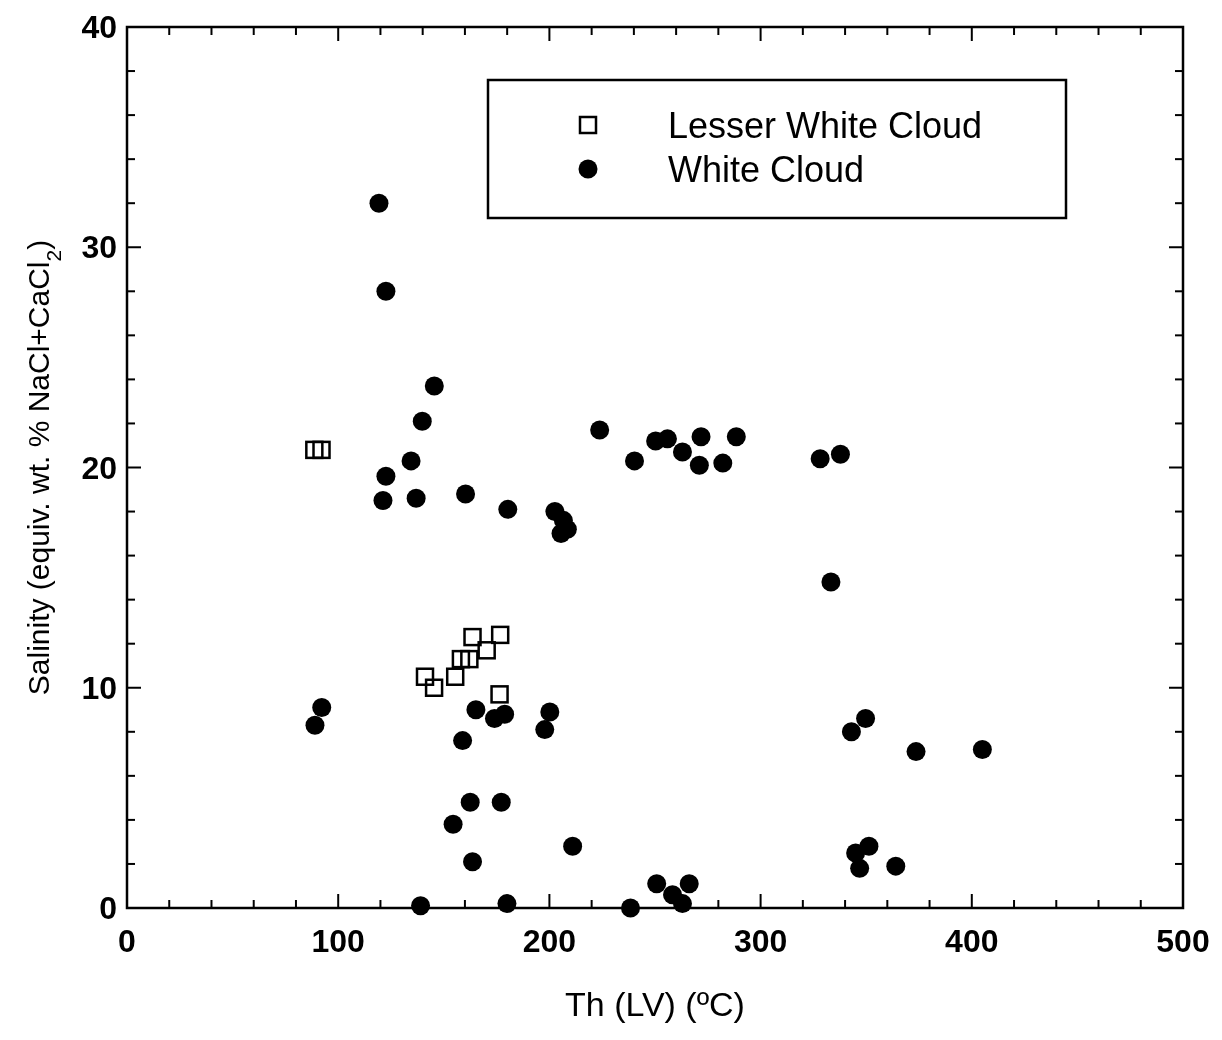  What do you see at coordinates (766, 169) in the screenshot?
I see `legend-label: White Cloud` at bounding box center [766, 169].